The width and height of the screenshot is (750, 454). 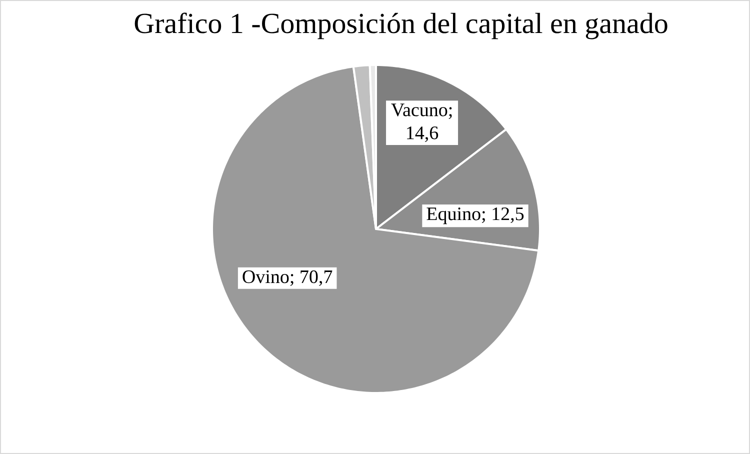 What do you see at coordinates (287, 278) in the screenshot?
I see `data-label: Ovino; 70,7` at bounding box center [287, 278].